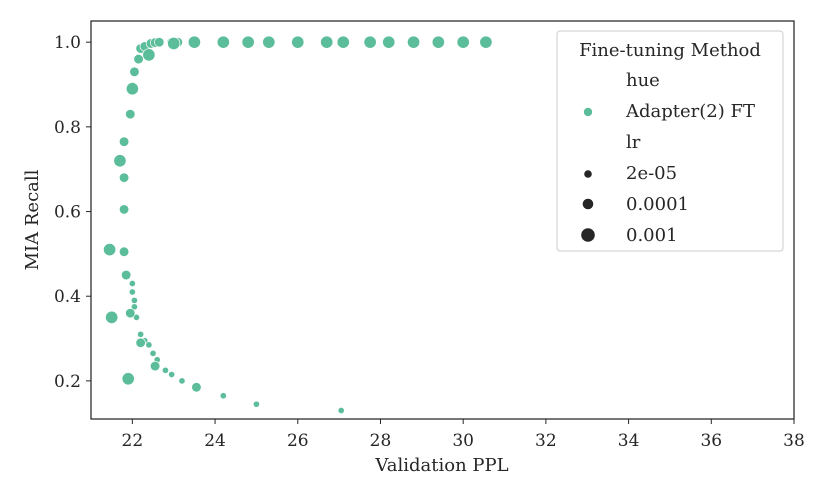 The height and width of the screenshot is (498, 830). I want to click on x-tick-label: 28, so click(381, 441).